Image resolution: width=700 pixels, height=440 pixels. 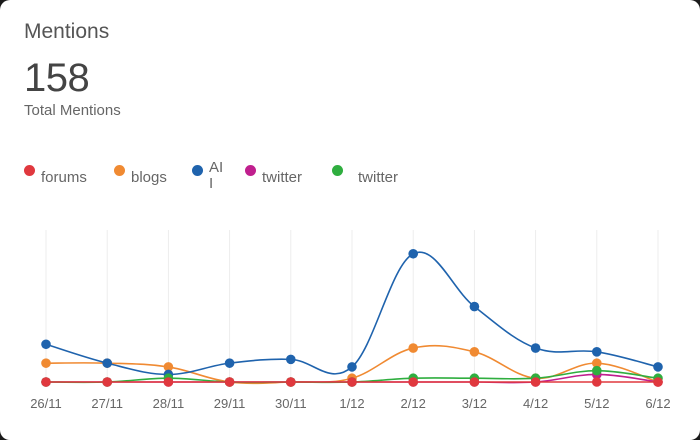 I want to click on data-point-blogs-5/12, so click(x=597, y=363).